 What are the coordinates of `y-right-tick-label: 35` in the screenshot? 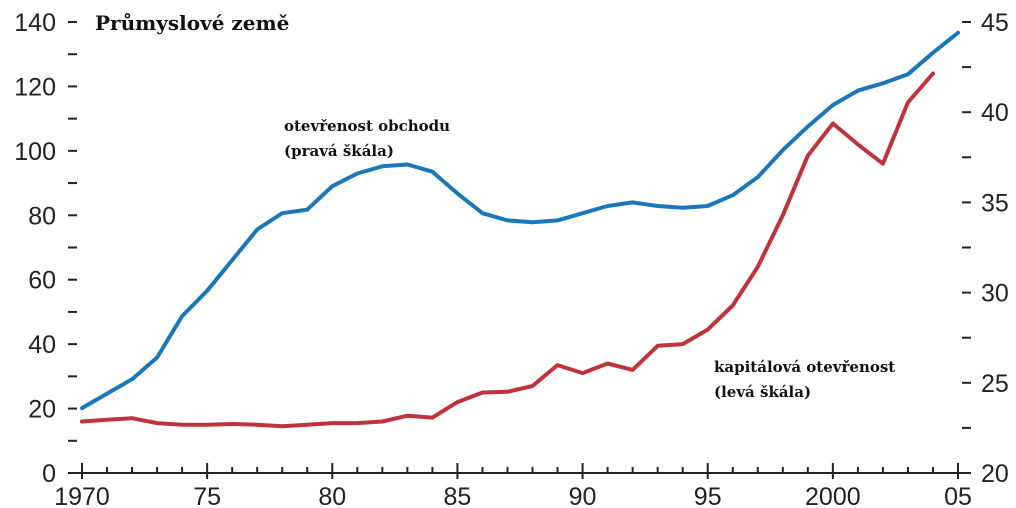 It's located at (995, 203).